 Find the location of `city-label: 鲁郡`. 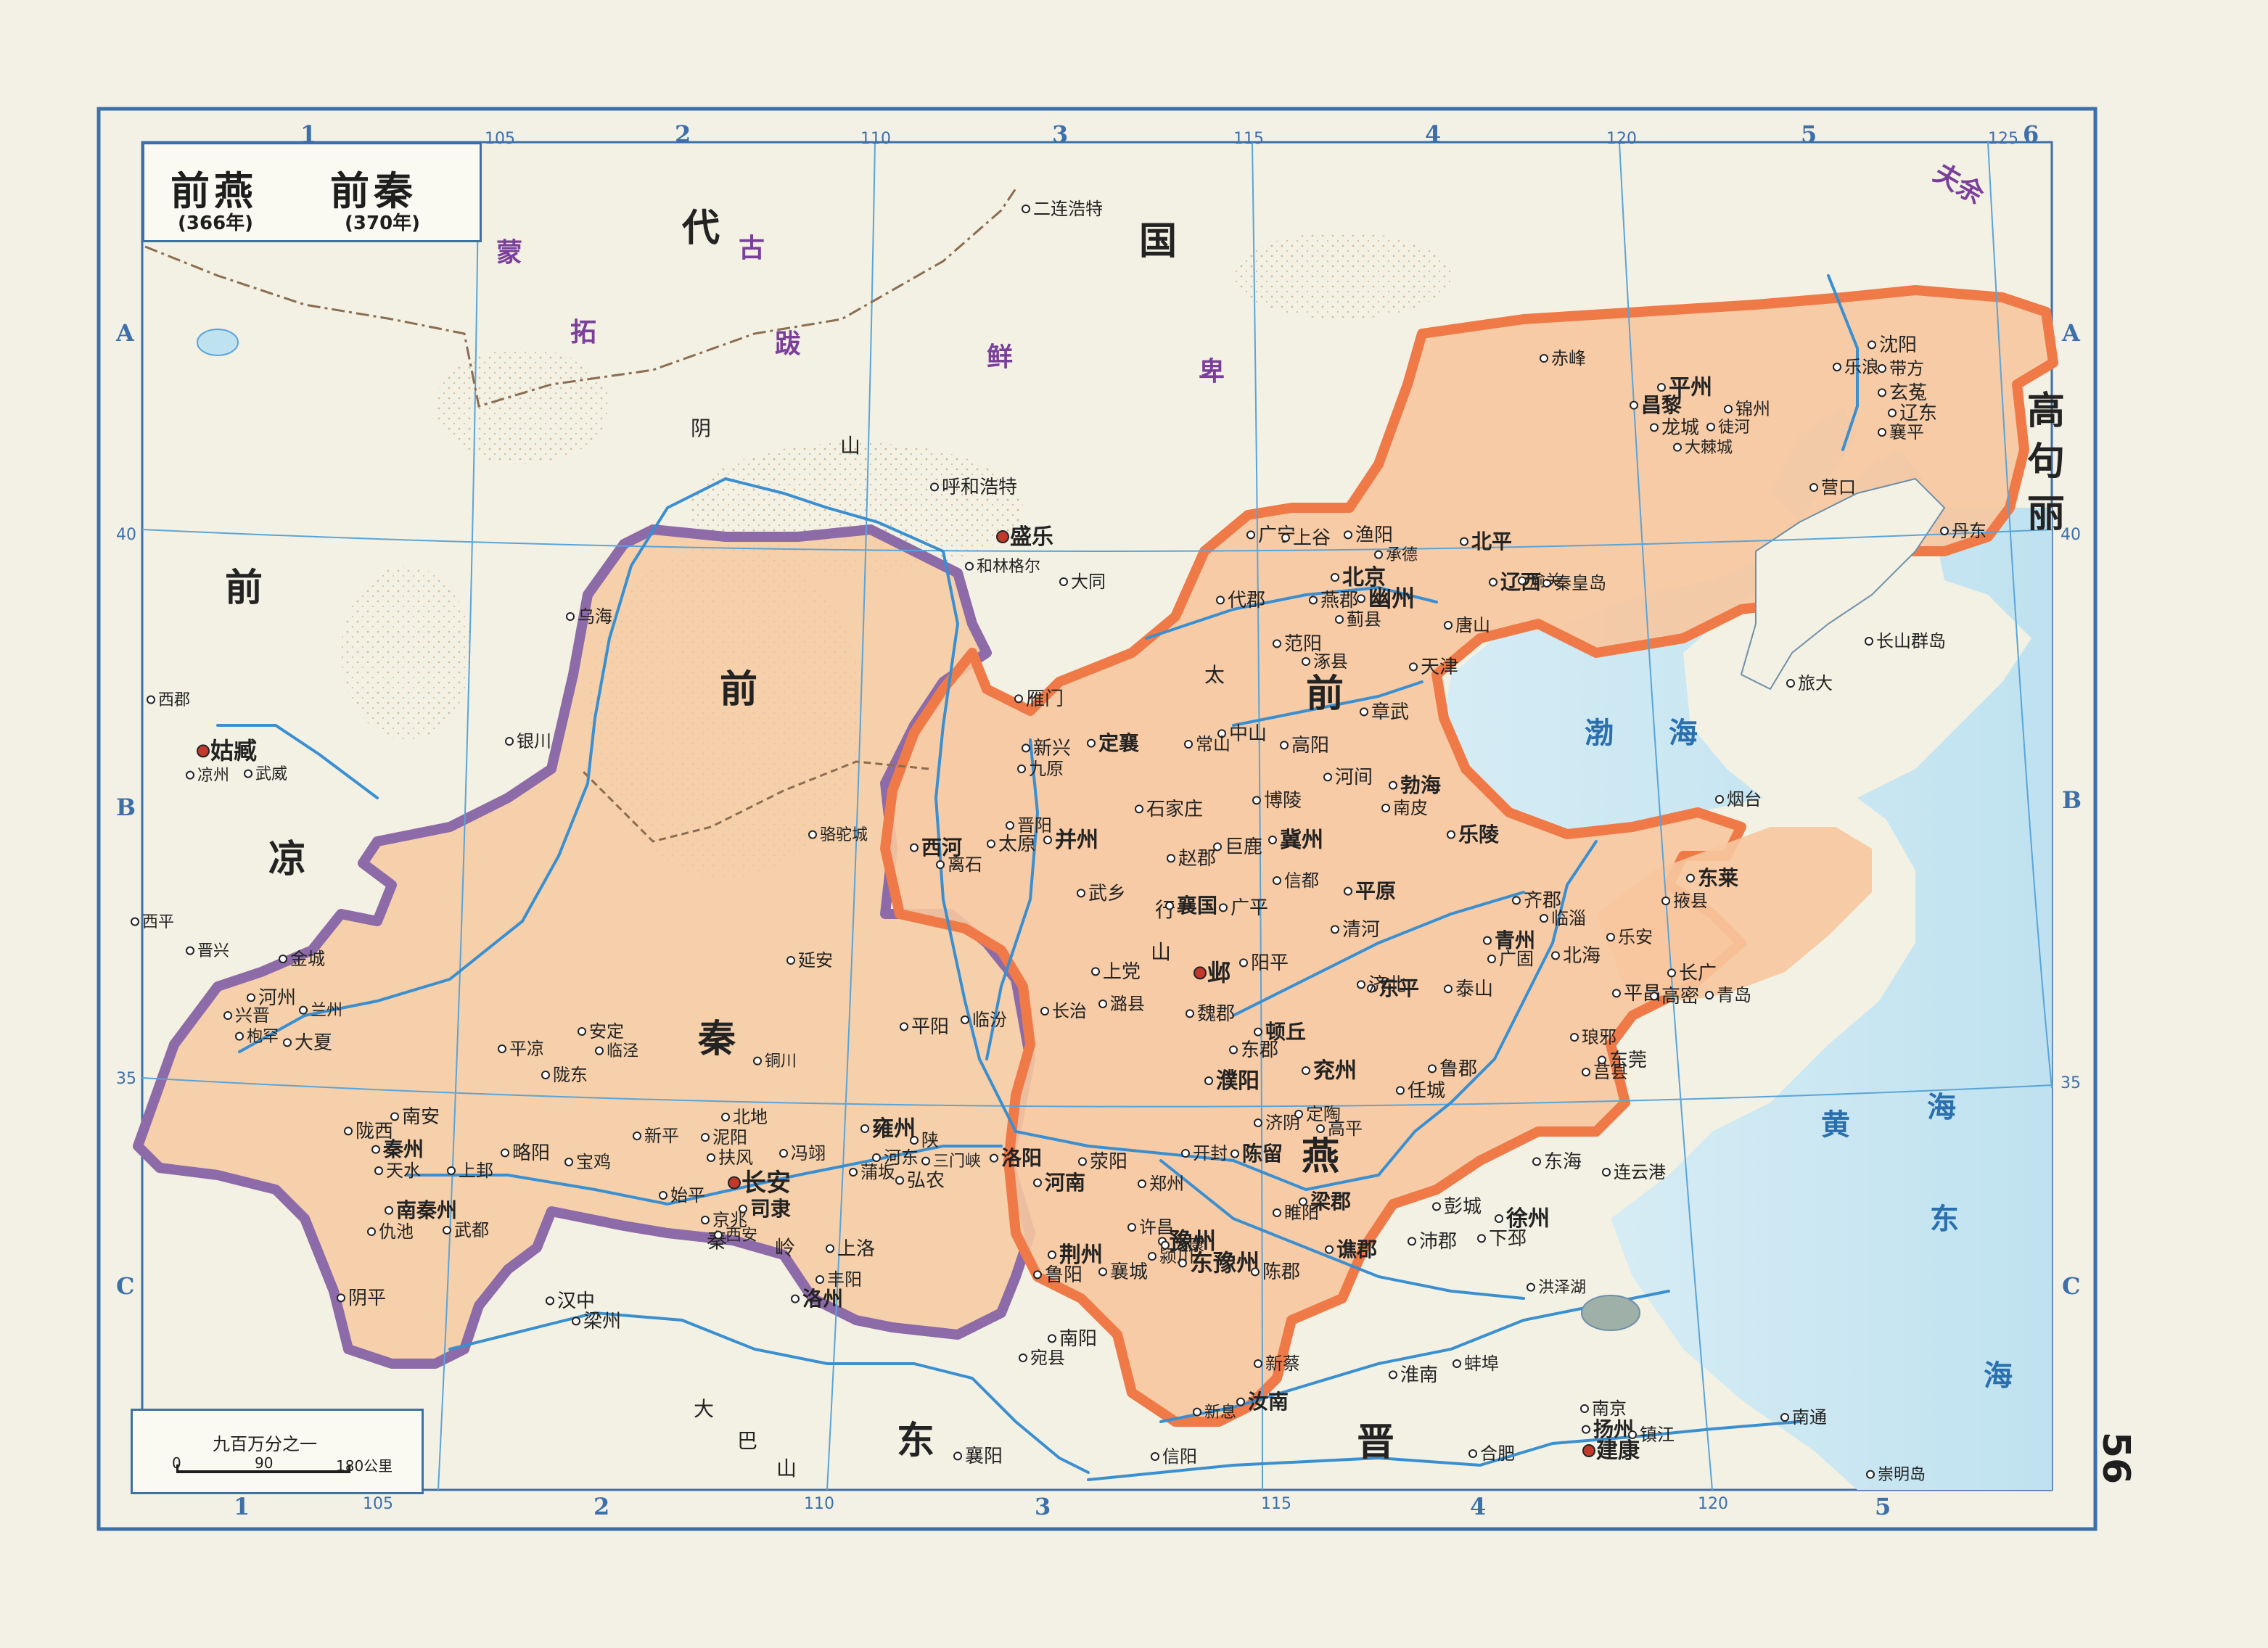

city-label: 鲁郡 is located at coordinates (1458, 1069).